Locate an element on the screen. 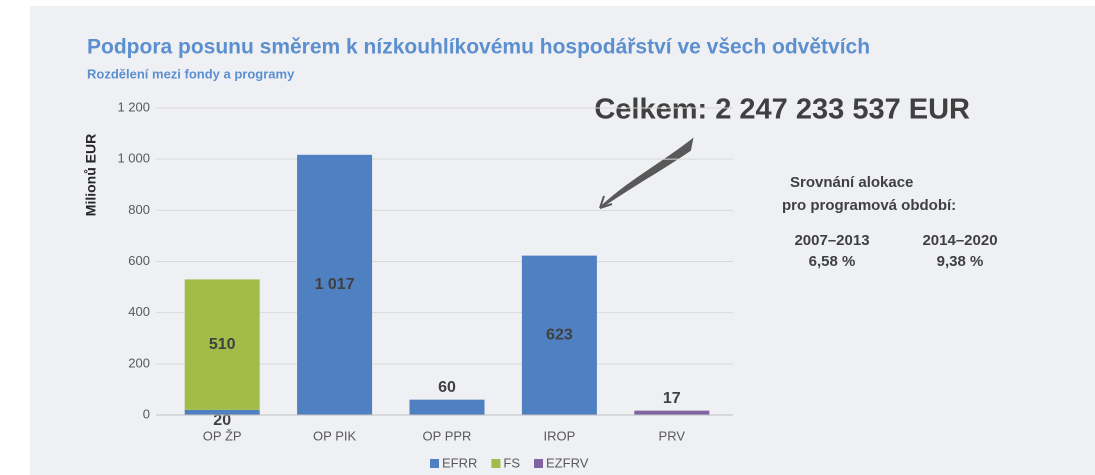 The height and width of the screenshot is (475, 1095). y-axis-label: Milionů EUR is located at coordinates (91, 175).